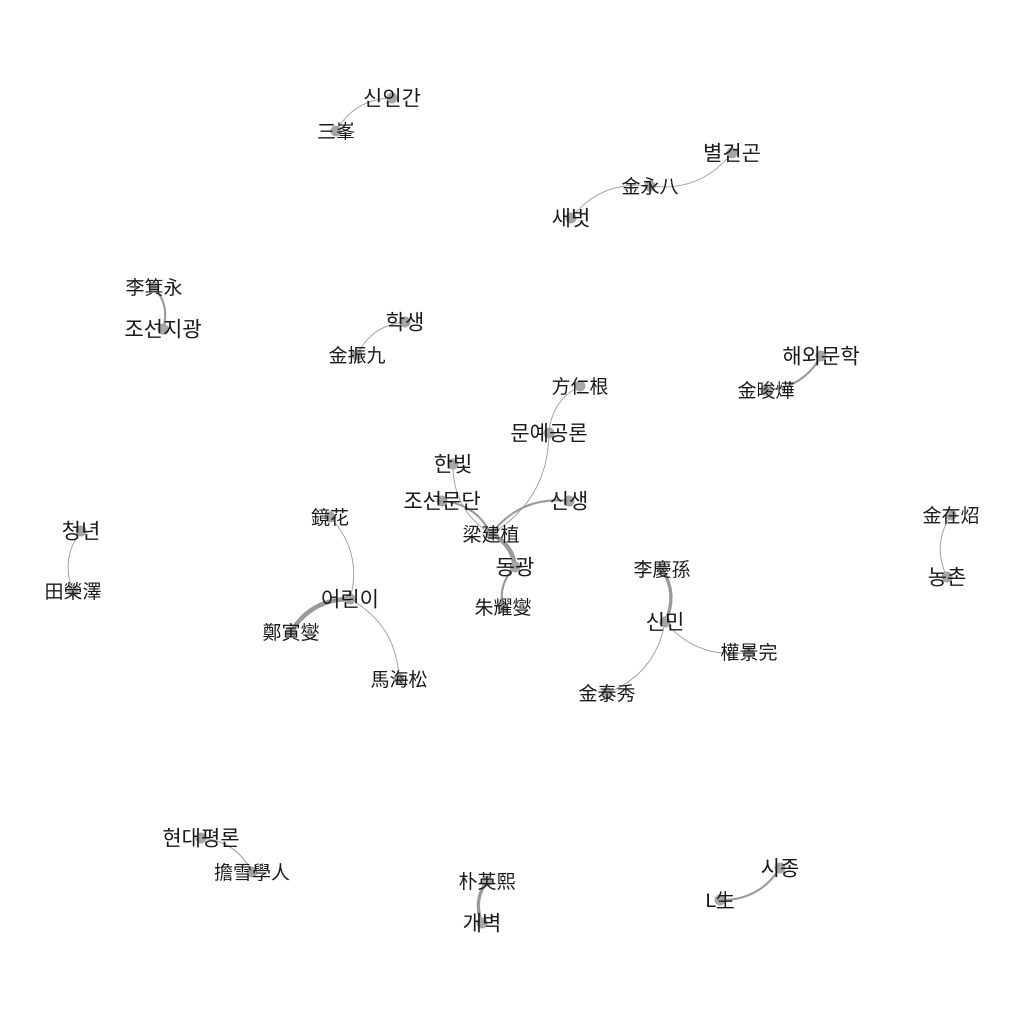  I want to click on node-label-leegyeongson: 李慶孫, so click(661, 570).